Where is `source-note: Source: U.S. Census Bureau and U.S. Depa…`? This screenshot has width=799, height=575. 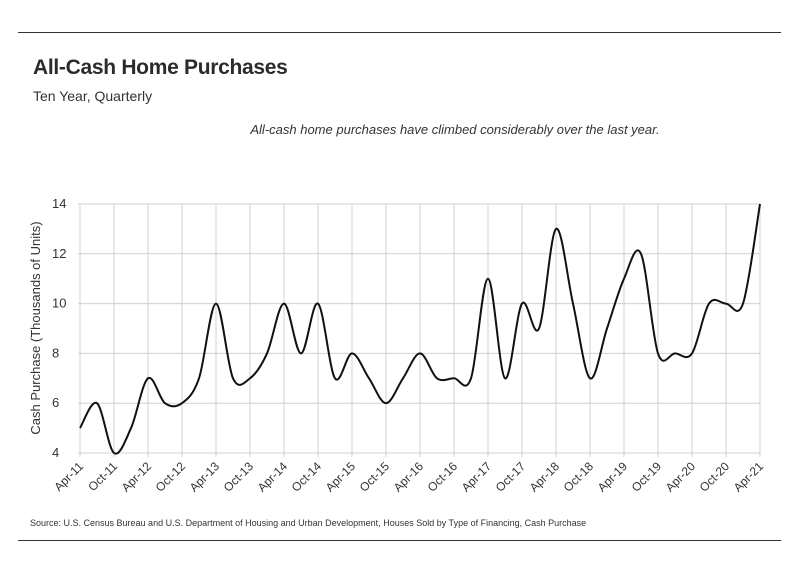
source-note: Source: U.S. Census Bureau and U.S. Depa… is located at coordinates (308, 523).